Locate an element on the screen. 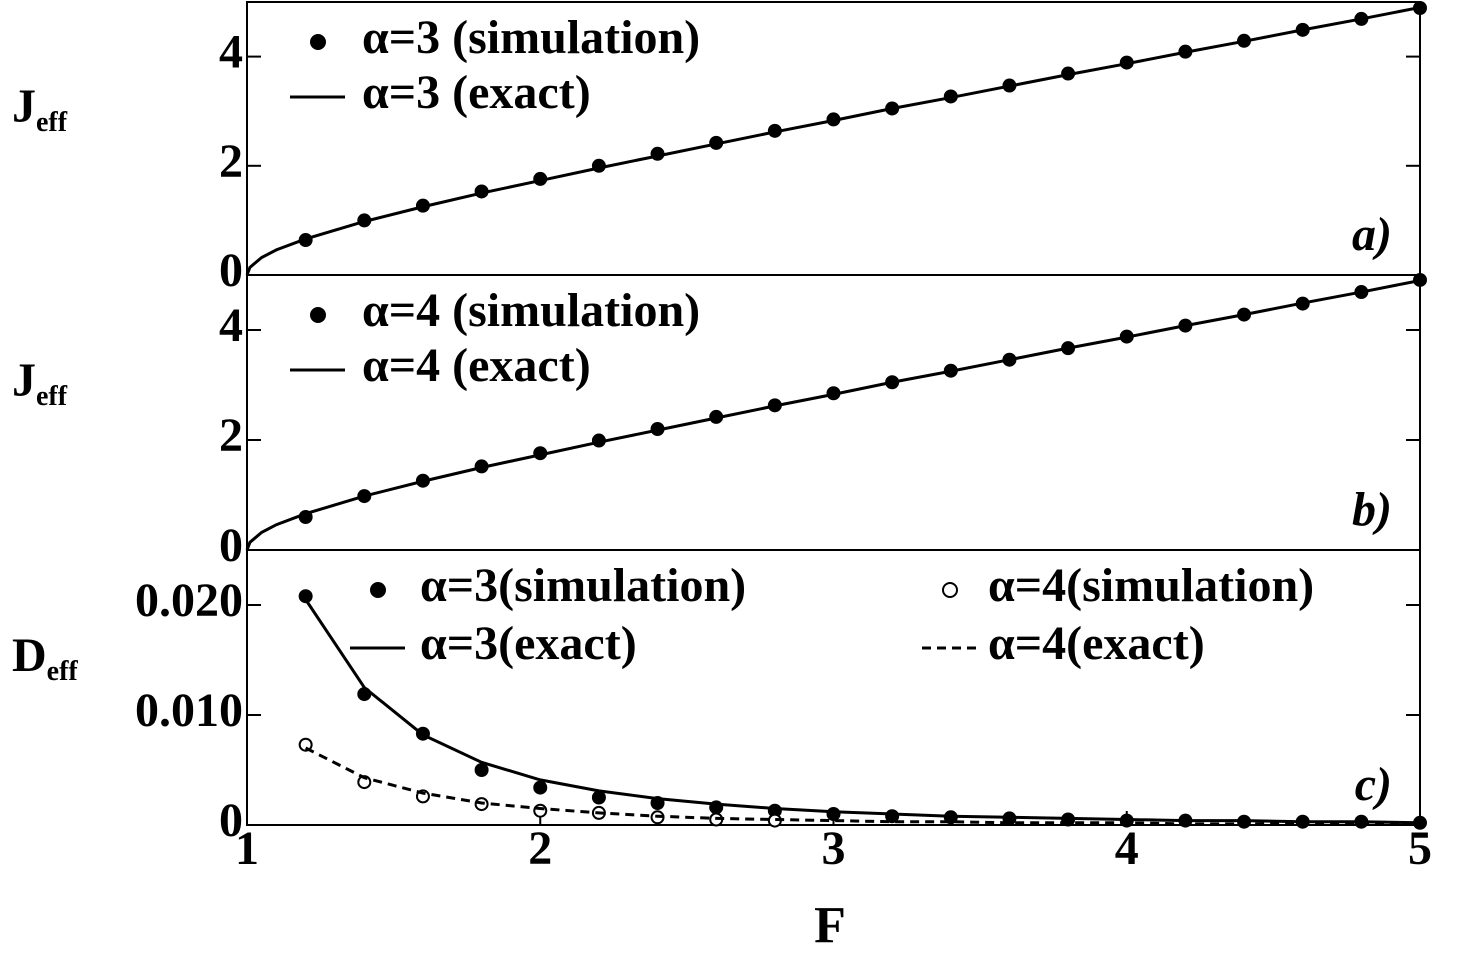  legend-label: α=3(simulation) is located at coordinates (583, 585).